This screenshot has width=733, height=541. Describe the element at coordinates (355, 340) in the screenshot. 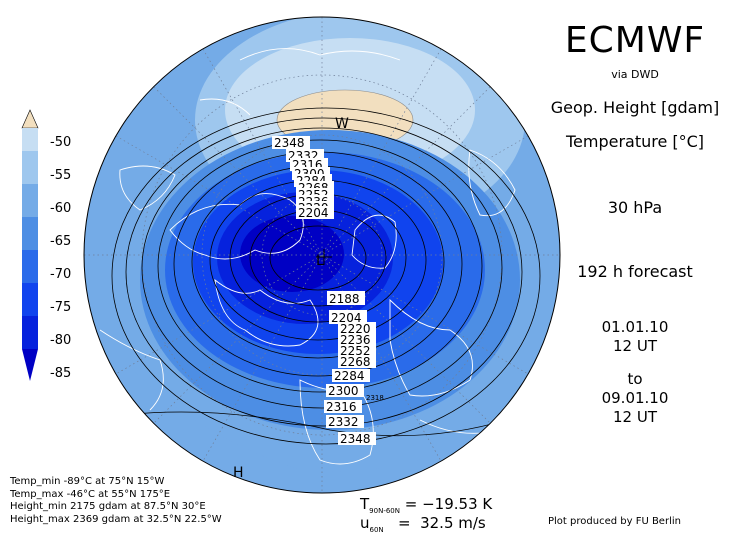

I see `contour-label: 2236` at that location.